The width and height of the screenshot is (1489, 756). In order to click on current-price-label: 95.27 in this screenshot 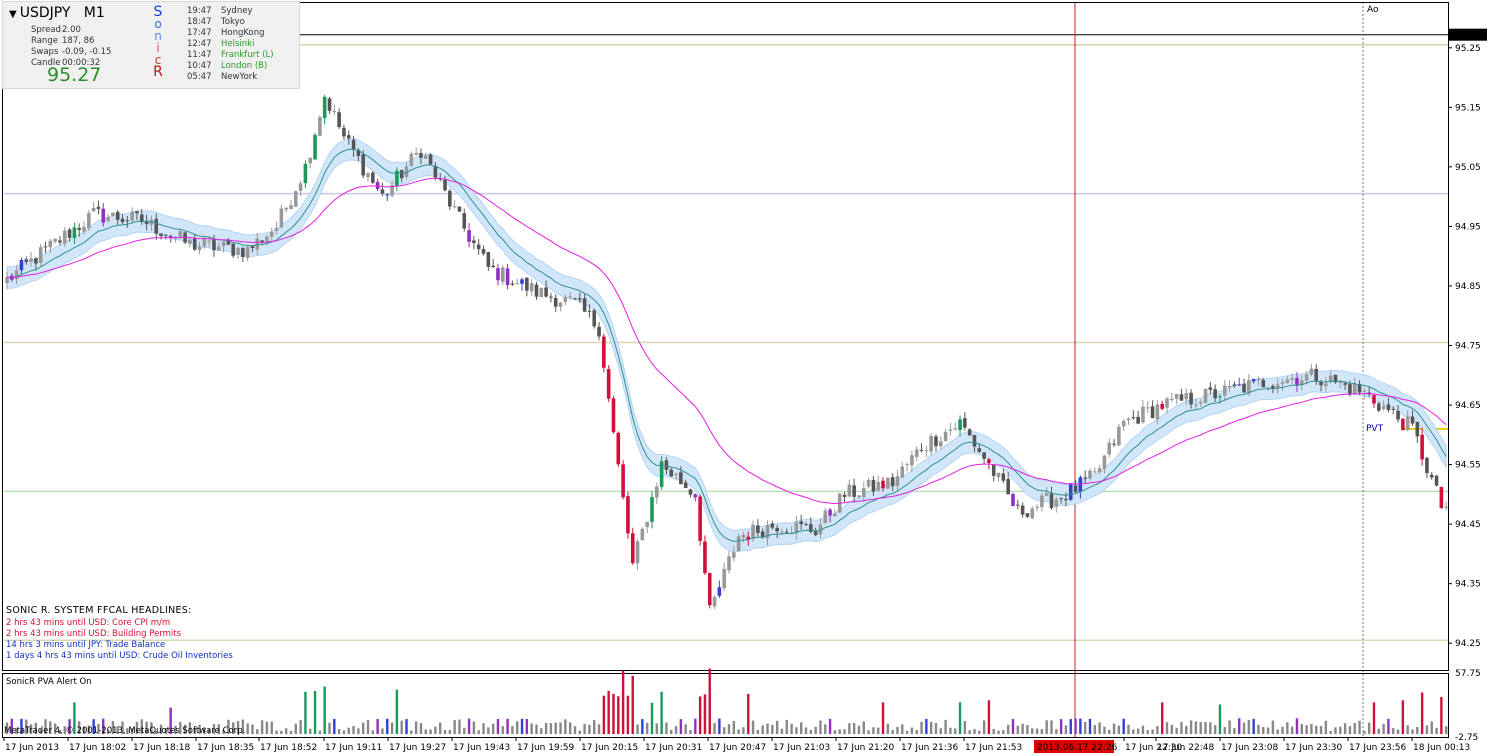, I will do `click(1466, 36)`.